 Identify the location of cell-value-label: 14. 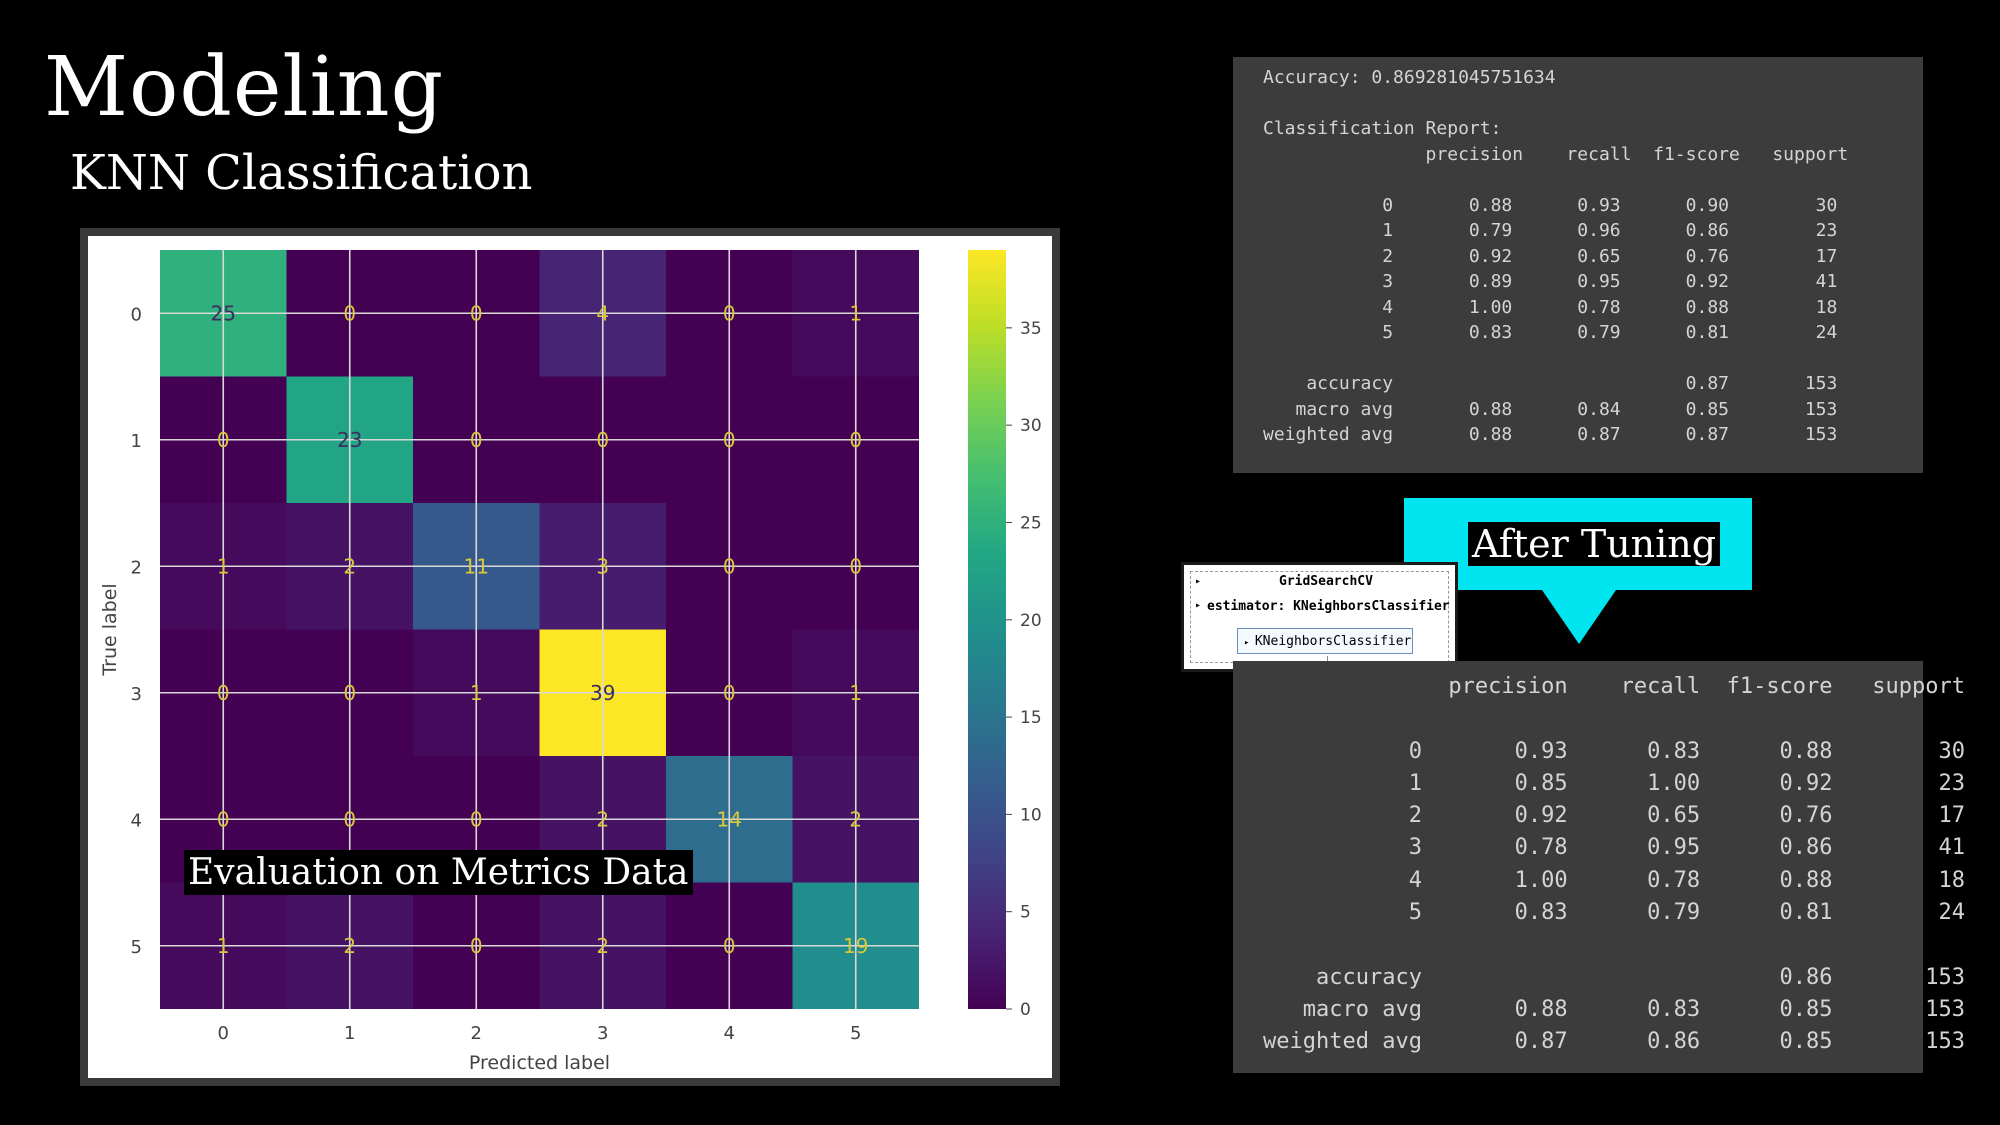
(729, 819).